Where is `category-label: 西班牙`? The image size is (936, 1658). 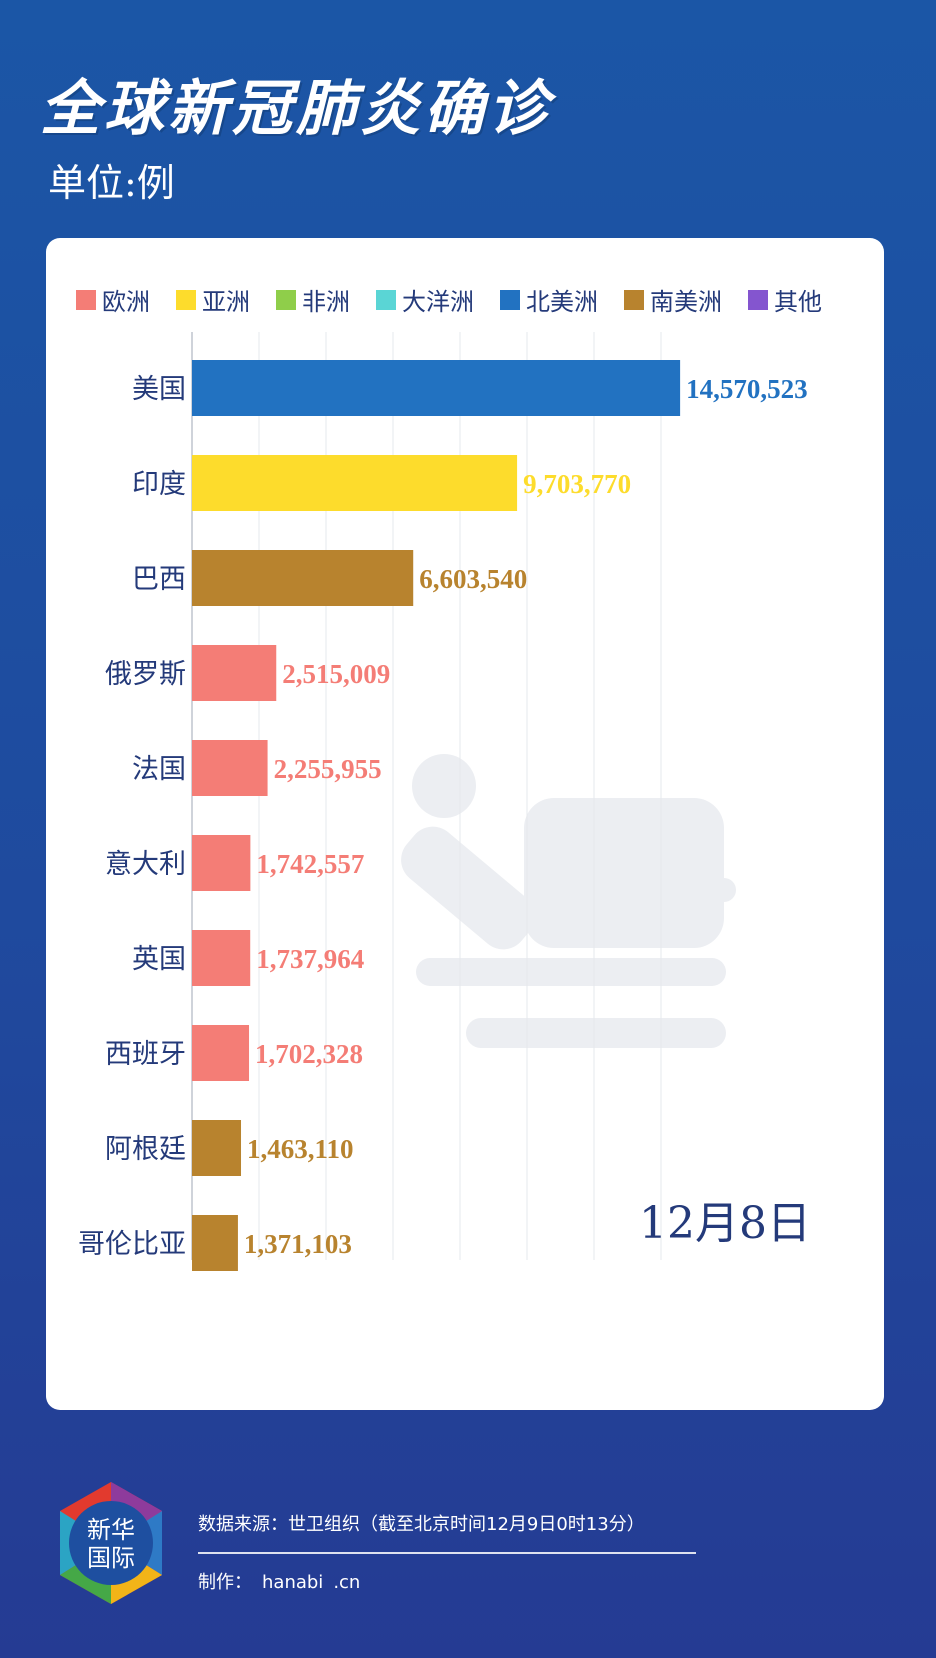 category-label: 西班牙 is located at coordinates (145, 1054).